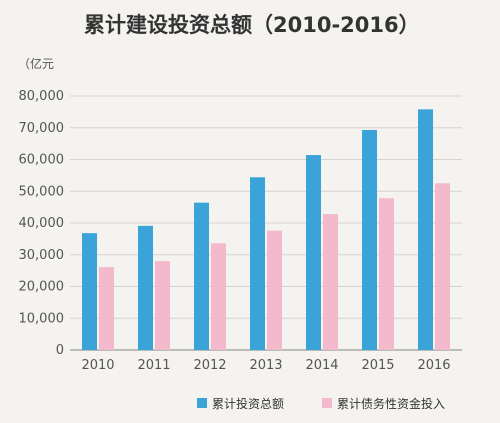 This screenshot has height=423, width=500. I want to click on x-tick-label: 2013, so click(265, 365).